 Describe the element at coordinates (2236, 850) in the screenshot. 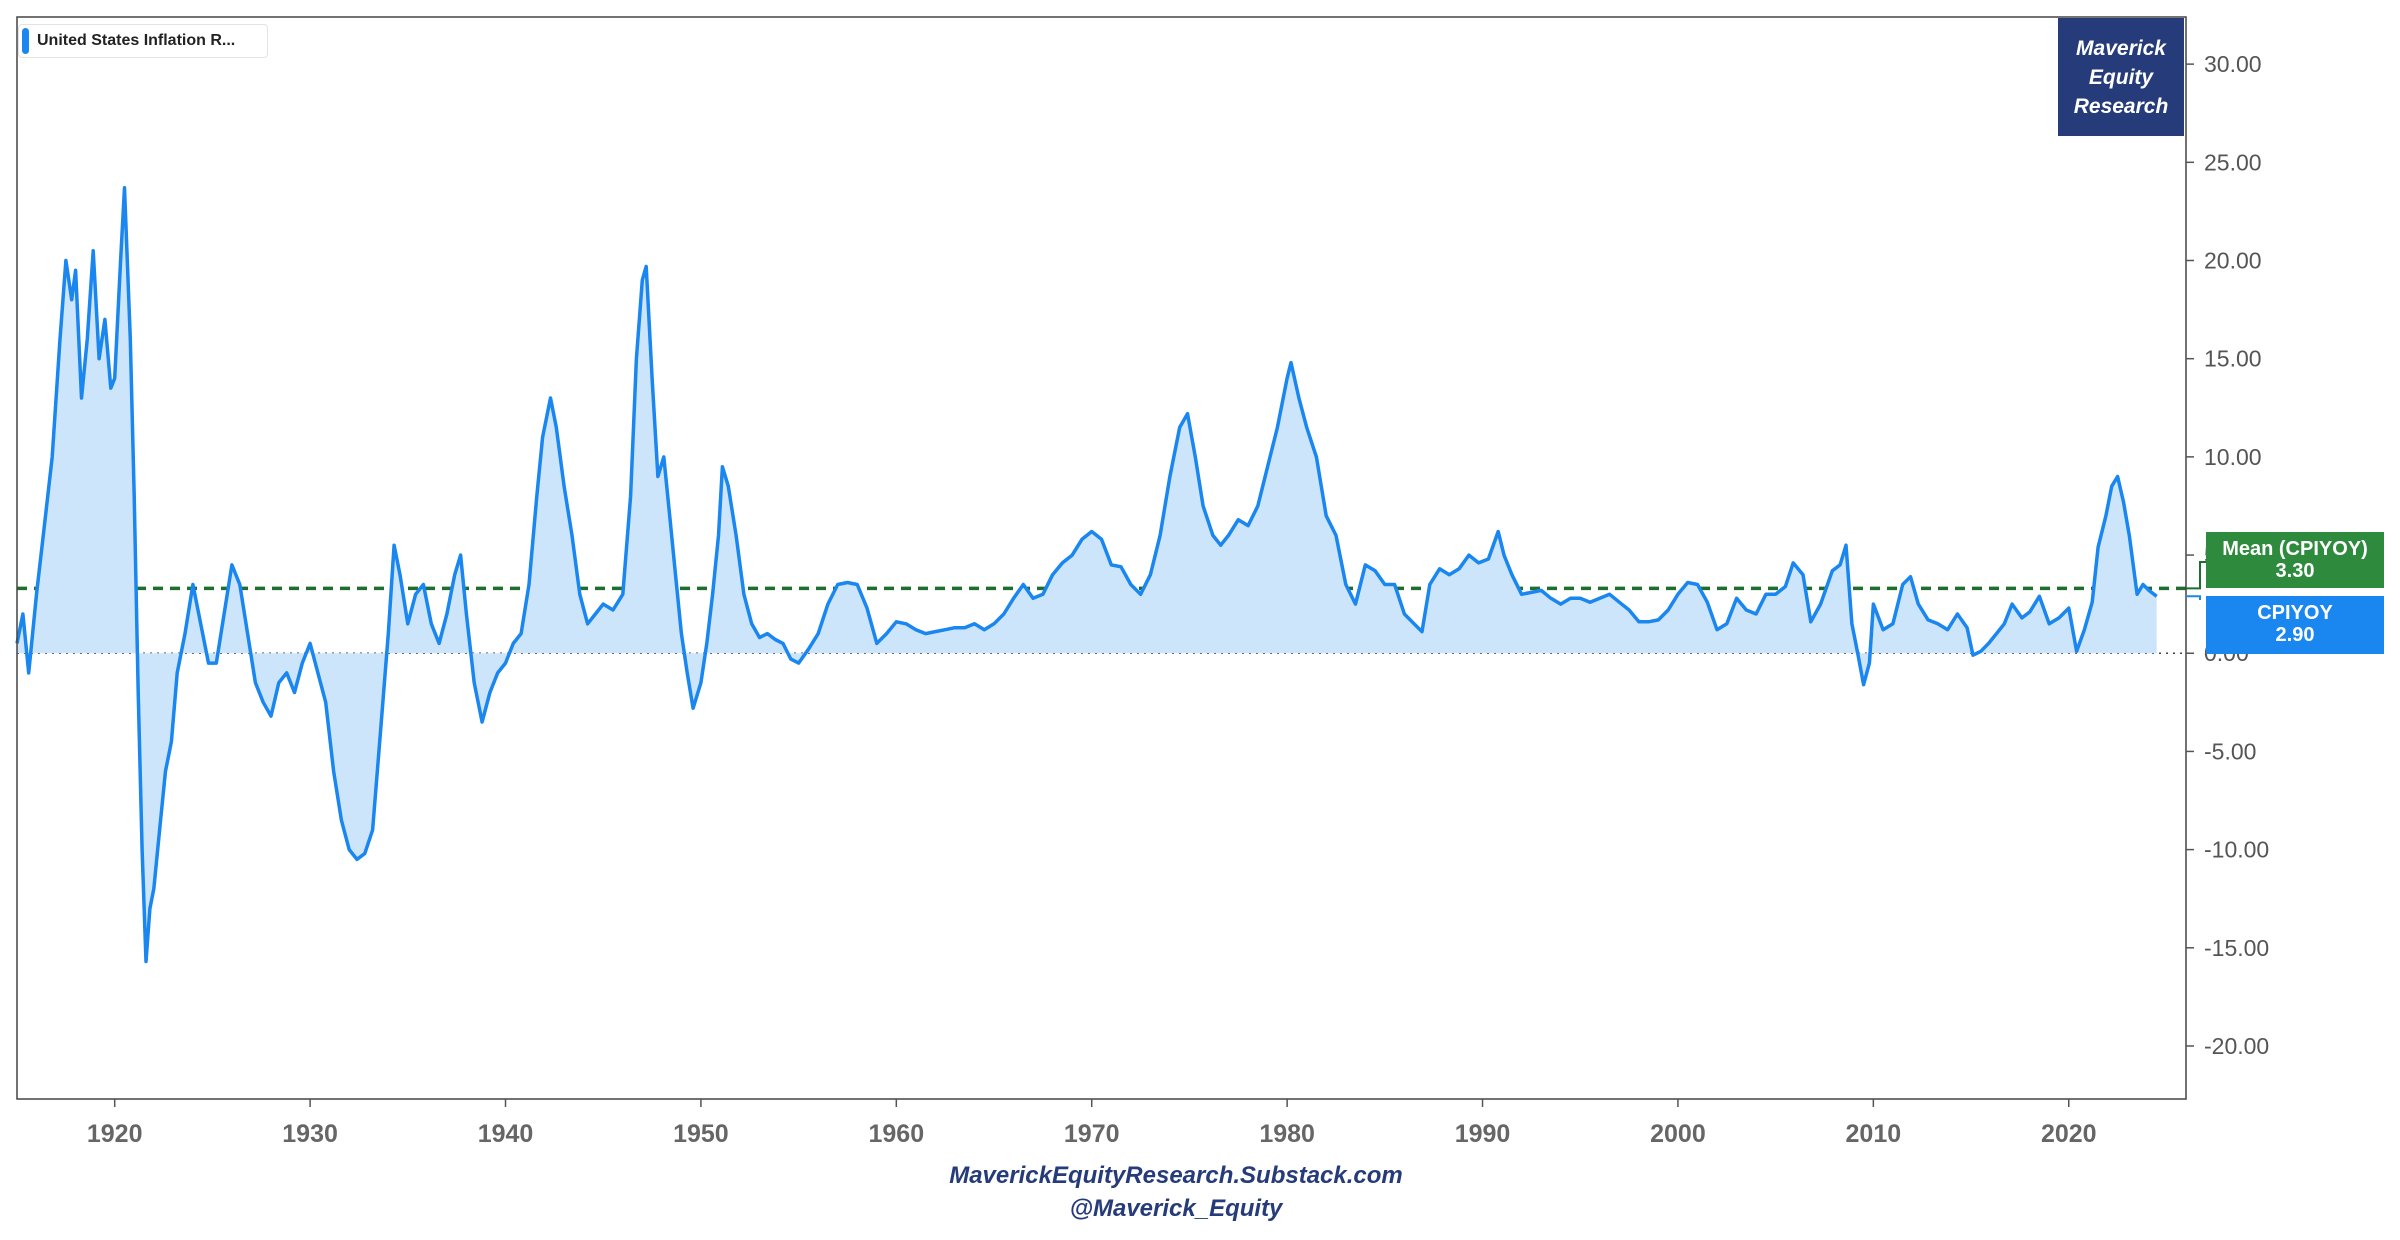

I see `y-tick-label: -10.00` at that location.